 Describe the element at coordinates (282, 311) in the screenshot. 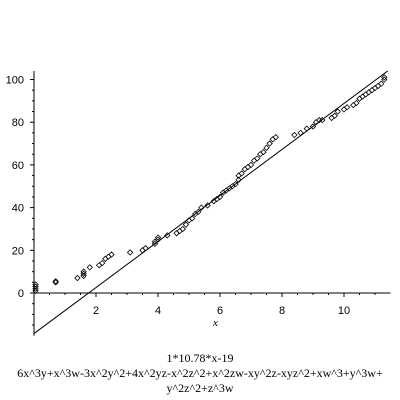

I see `x-tick-label: 8` at that location.